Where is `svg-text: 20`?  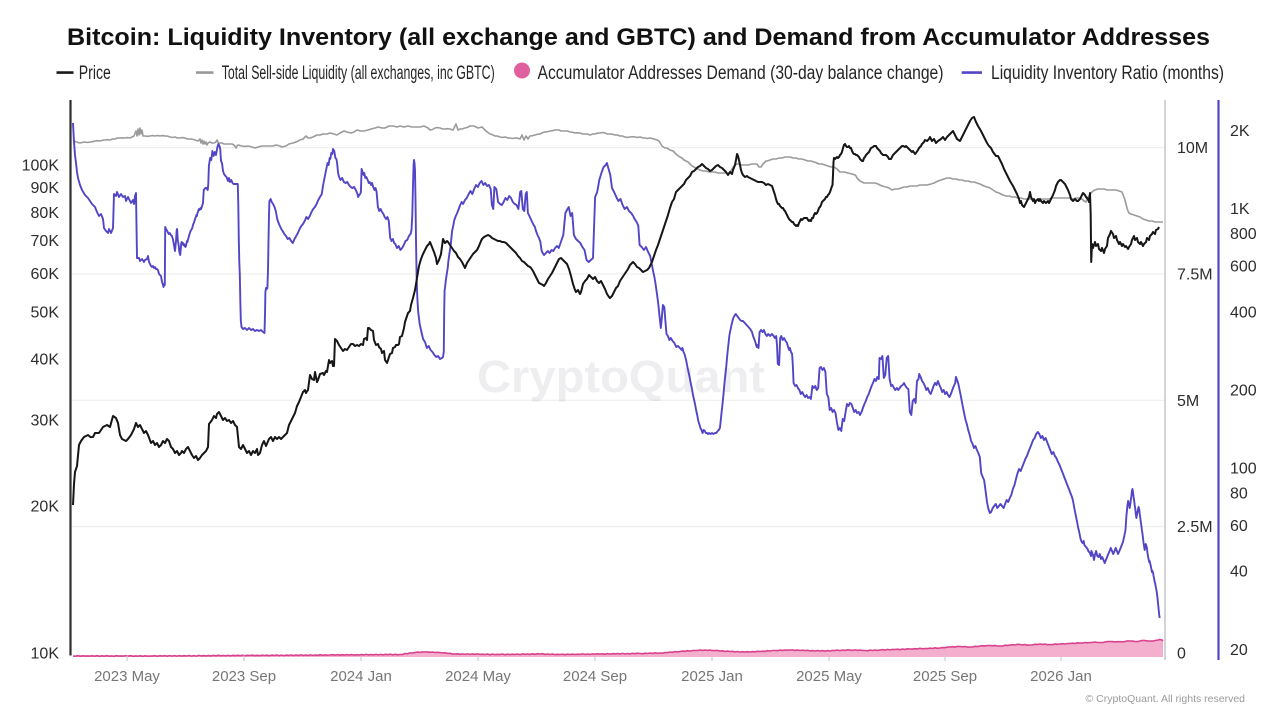
svg-text: 20 is located at coordinates (1239, 650).